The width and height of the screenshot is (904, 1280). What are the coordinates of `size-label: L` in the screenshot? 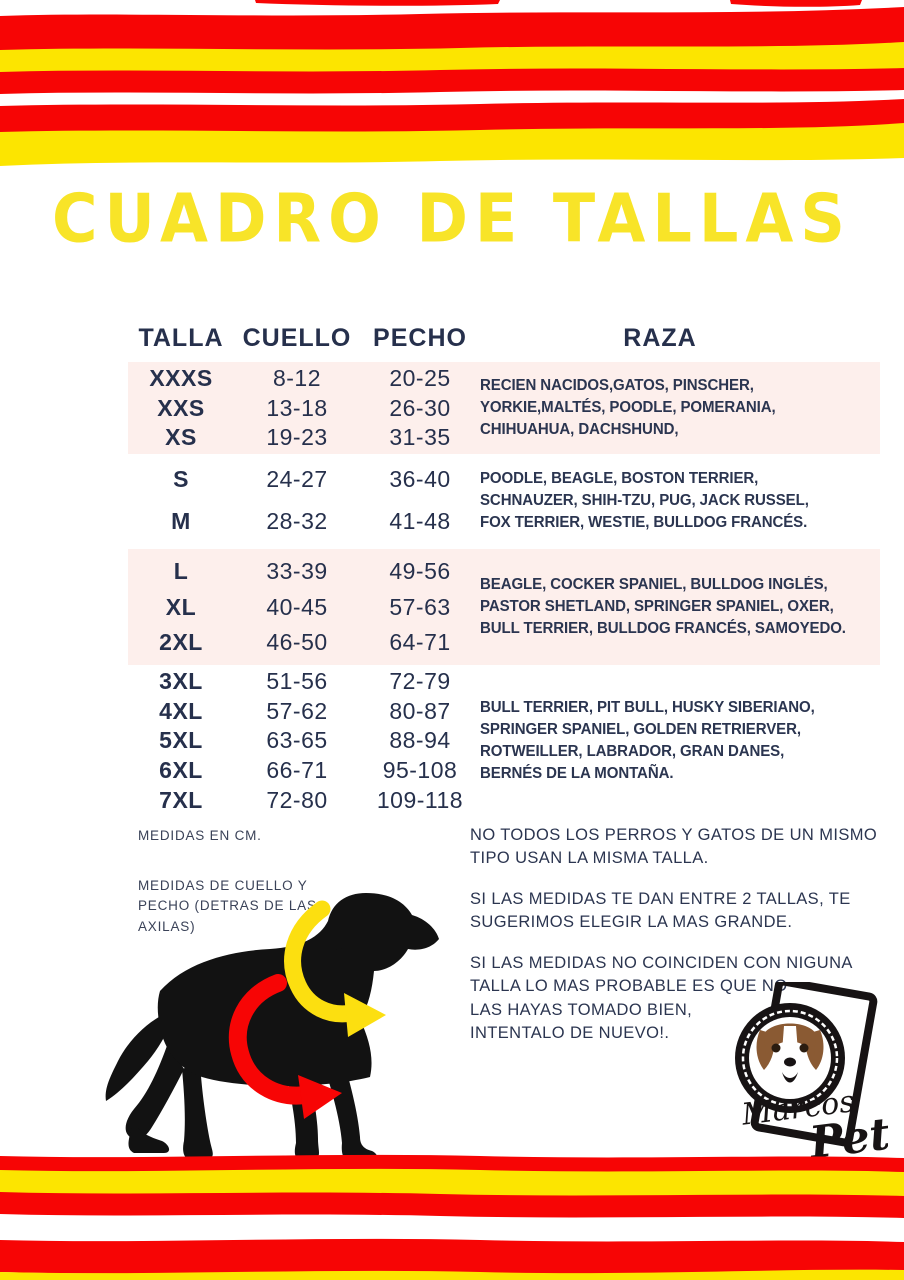 It's located at (181, 570).